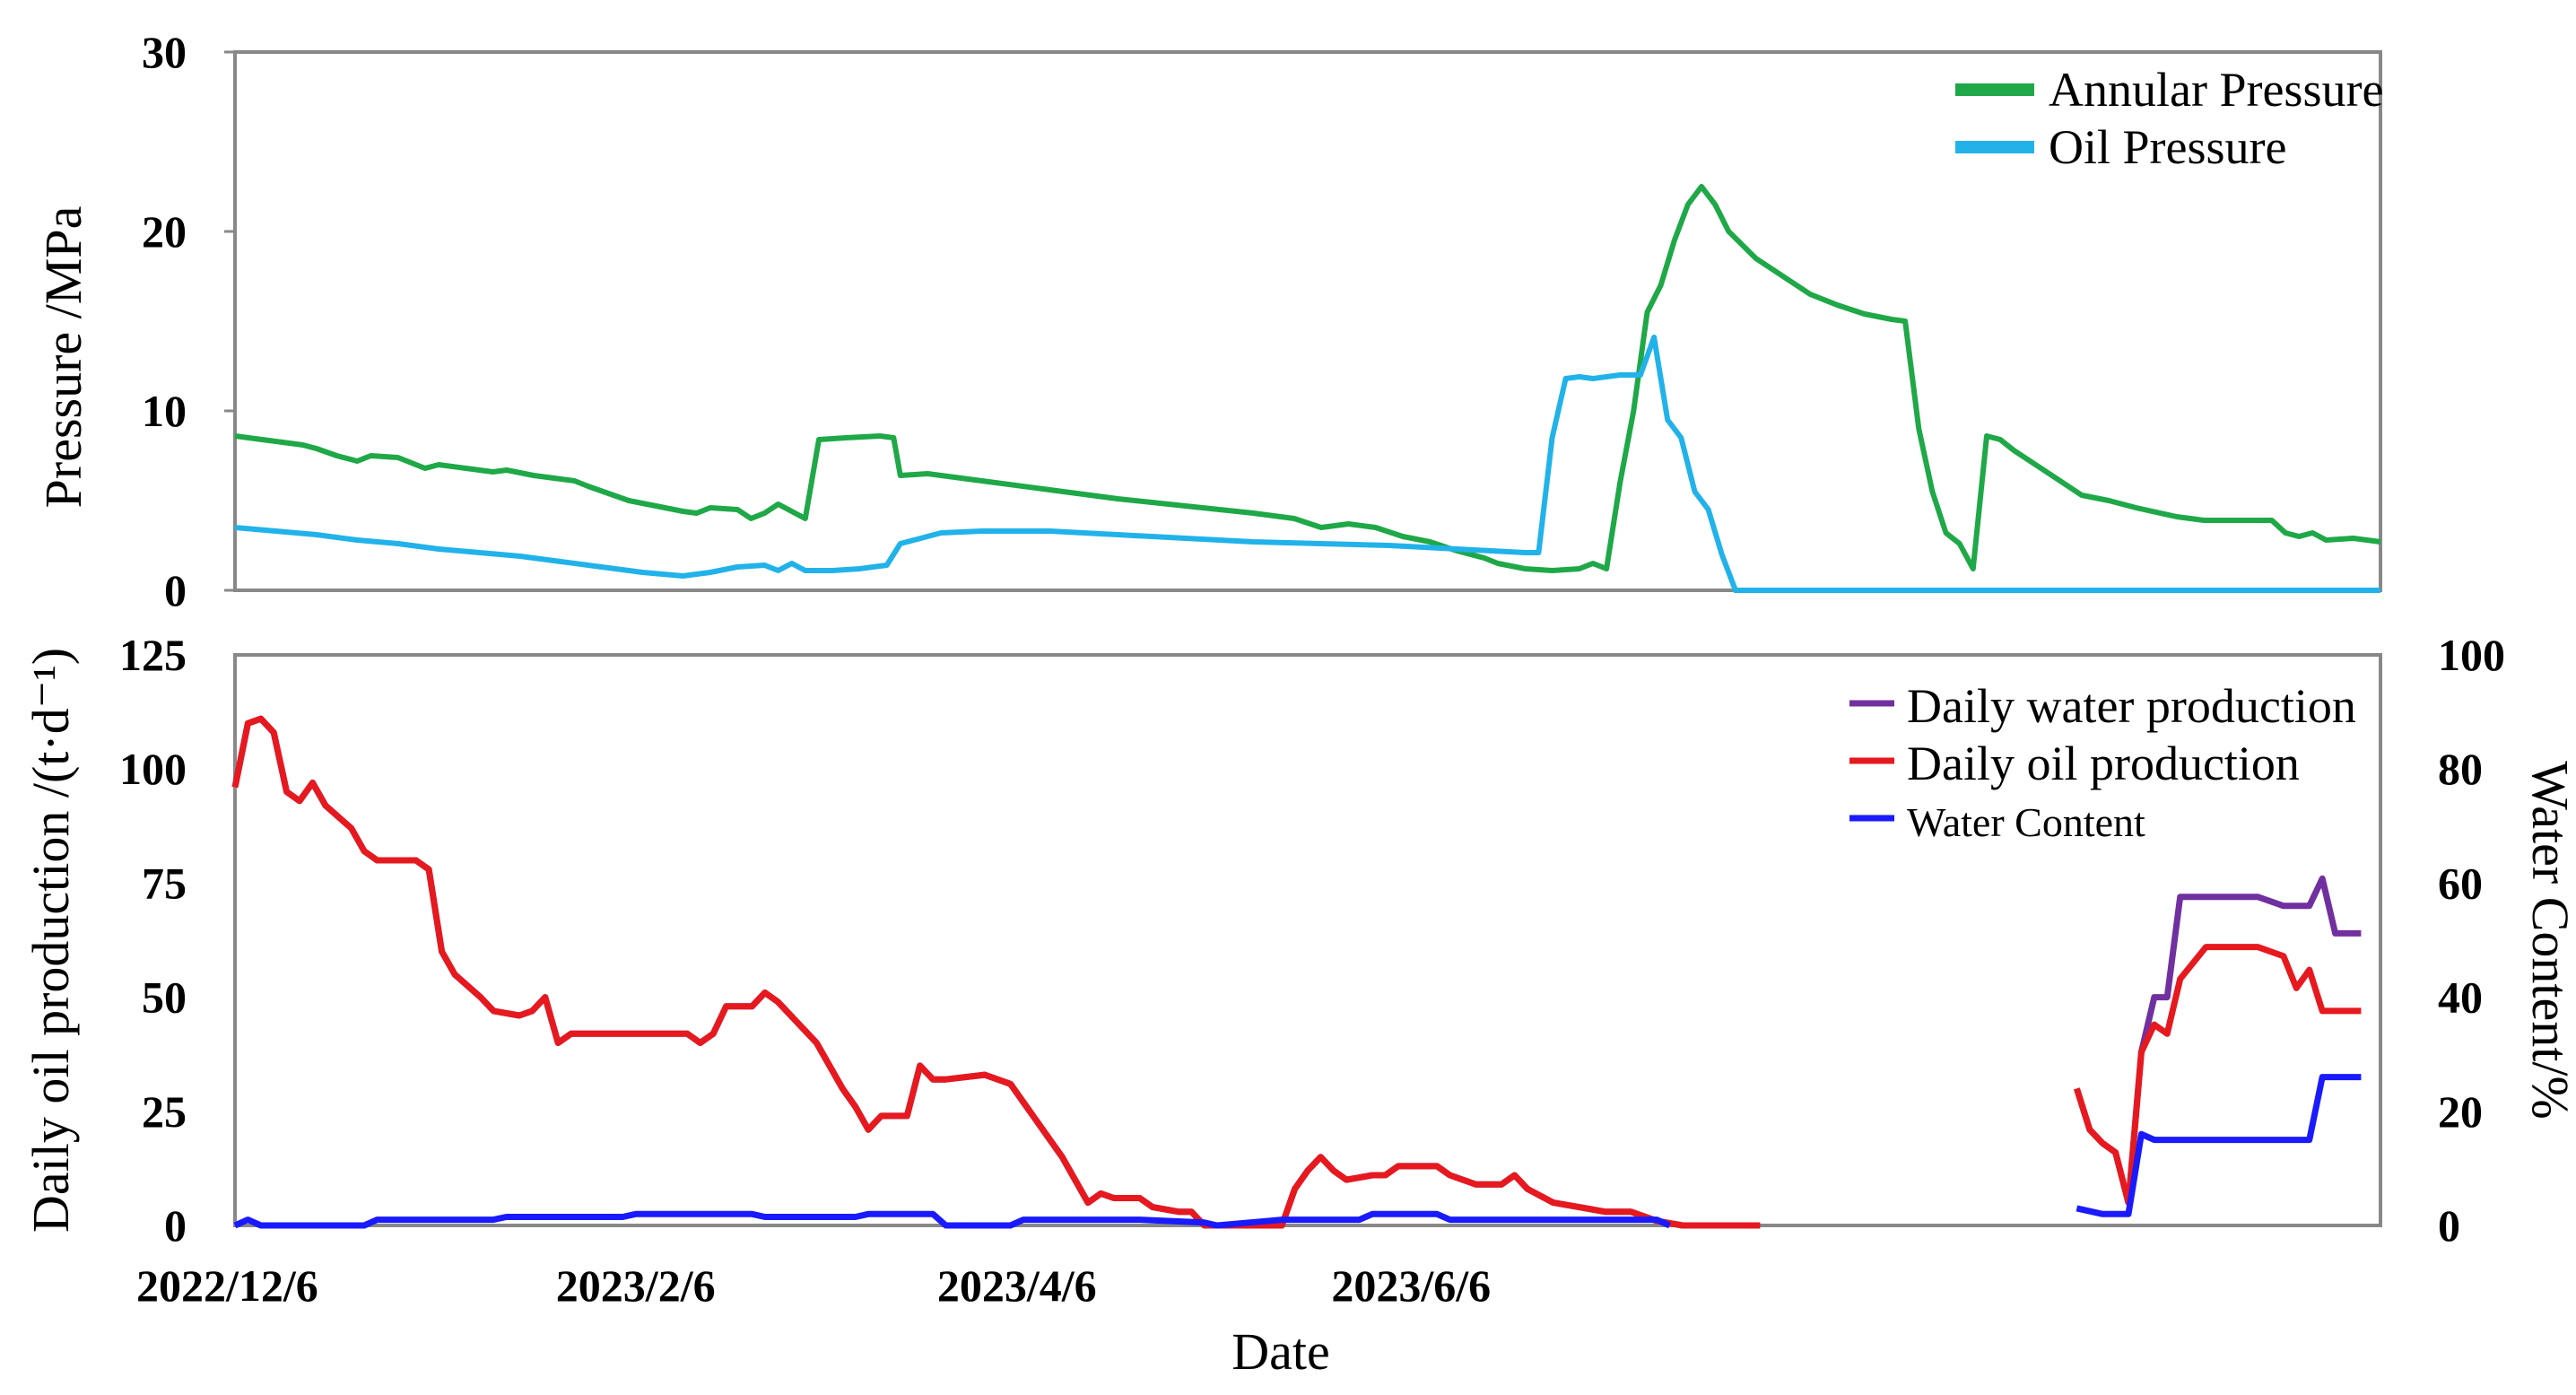 This screenshot has height=1395, width=2576. Describe the element at coordinates (2471, 940) in the screenshot. I see `water-content-y-ticks: 0 20 40 60 80 100` at that location.